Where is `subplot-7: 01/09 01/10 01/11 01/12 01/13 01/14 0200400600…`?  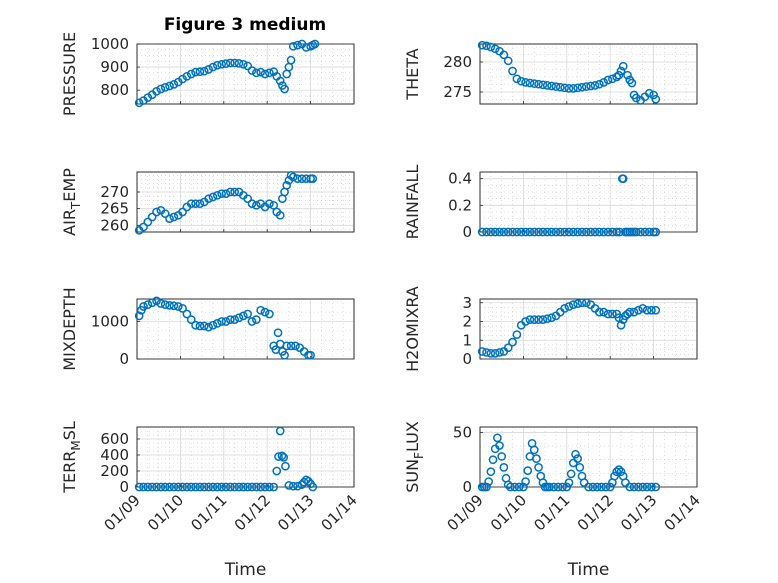
subplot-7: 01/09 01/10 01/11 01/12 01/13 01/14 0200400600… is located at coordinates (210, 500).